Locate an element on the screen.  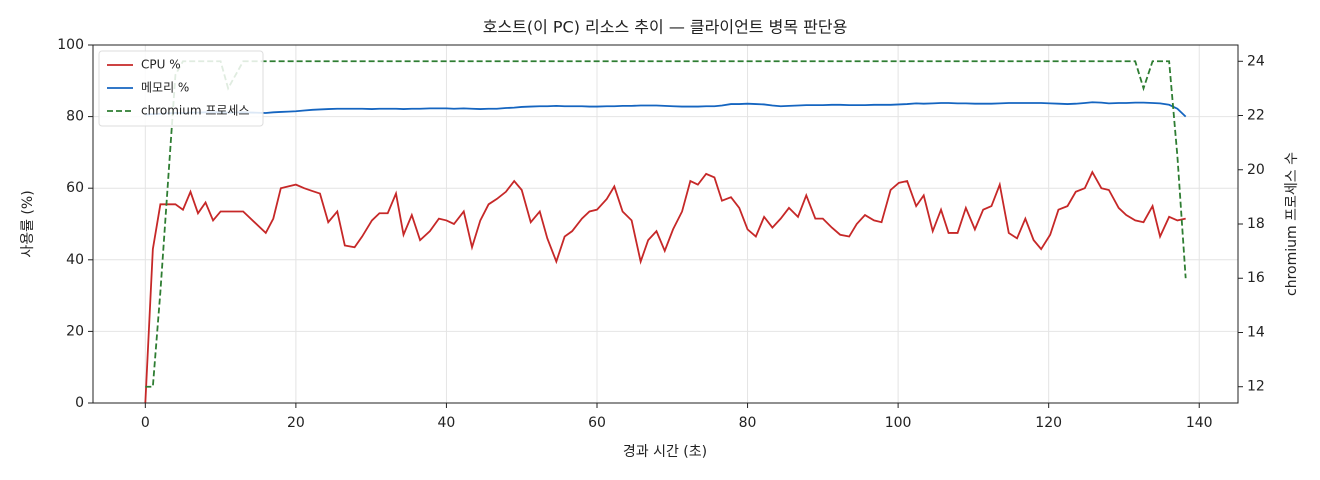
y2-tick-label: 14 is located at coordinates (1256, 332).